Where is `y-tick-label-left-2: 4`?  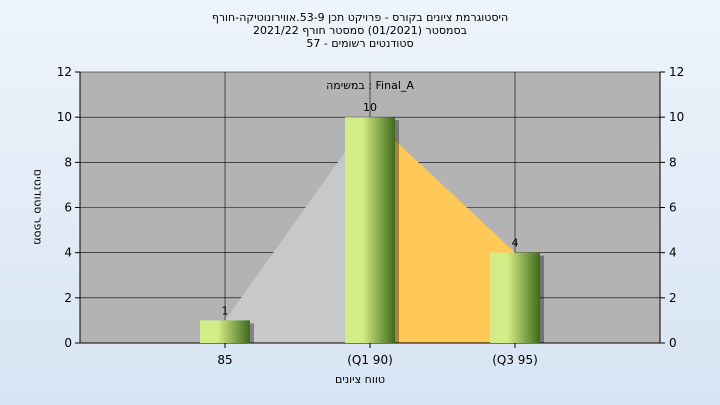 y-tick-label-left-2: 4 is located at coordinates (68, 253).